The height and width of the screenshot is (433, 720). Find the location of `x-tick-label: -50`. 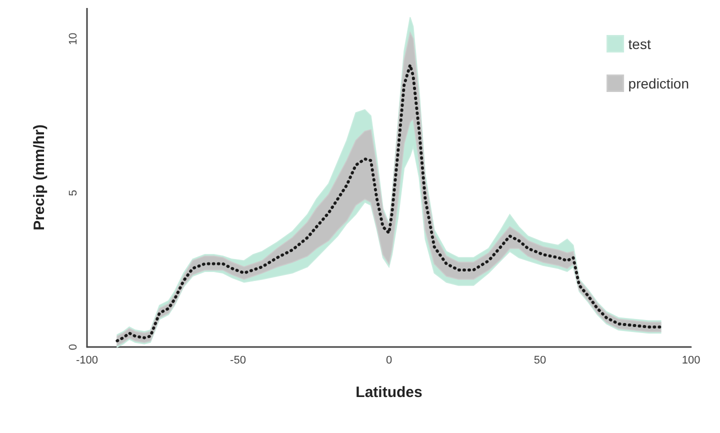

x-tick-label: -50 is located at coordinates (238, 360).